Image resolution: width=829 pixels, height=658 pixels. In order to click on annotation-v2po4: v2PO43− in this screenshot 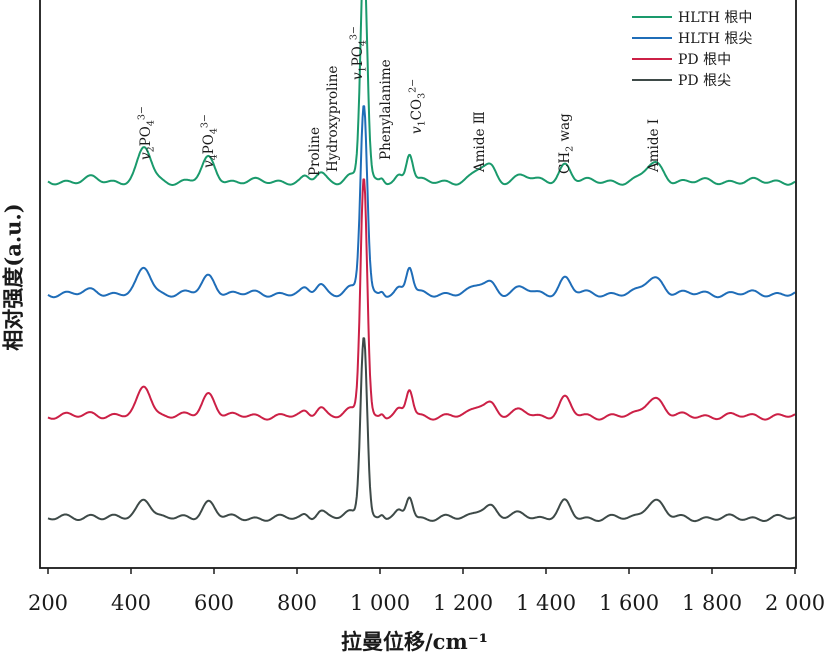, I will do `click(146, 133)`.